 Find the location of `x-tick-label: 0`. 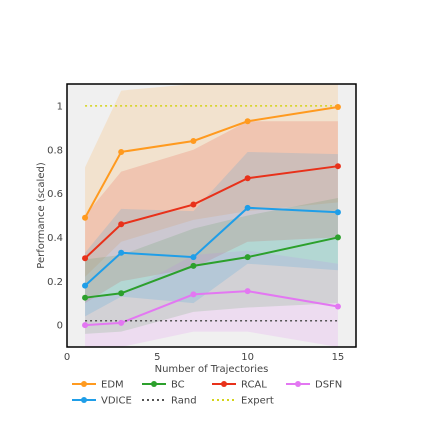

x-tick-label: 0 is located at coordinates (67, 357).